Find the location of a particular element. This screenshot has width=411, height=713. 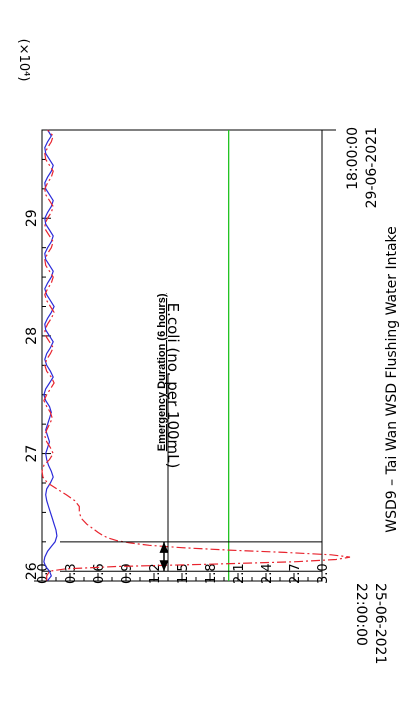

y-tick-label: 1.8 is located at coordinates (211, 573).